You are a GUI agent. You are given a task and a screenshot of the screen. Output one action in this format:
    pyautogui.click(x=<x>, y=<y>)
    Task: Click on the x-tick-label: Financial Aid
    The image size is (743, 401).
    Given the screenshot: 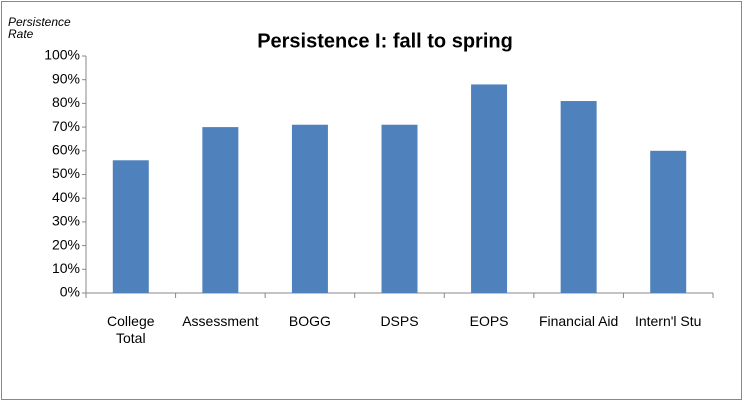 What is the action you would take?
    pyautogui.click(x=578, y=321)
    